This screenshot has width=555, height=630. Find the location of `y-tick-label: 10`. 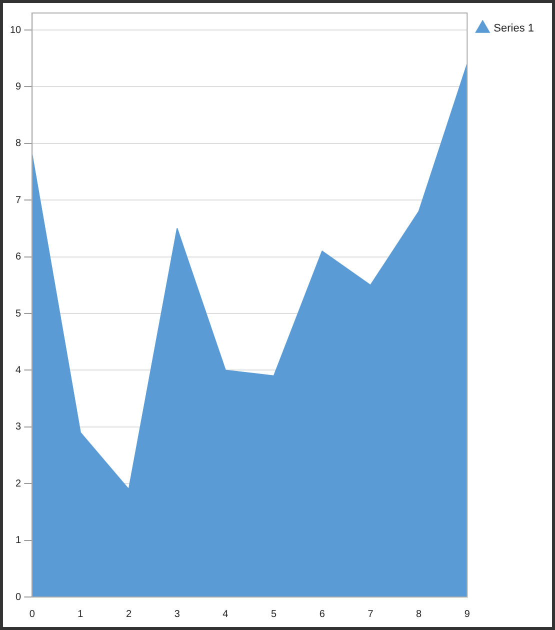

y-tick-label: 10 is located at coordinates (16, 30).